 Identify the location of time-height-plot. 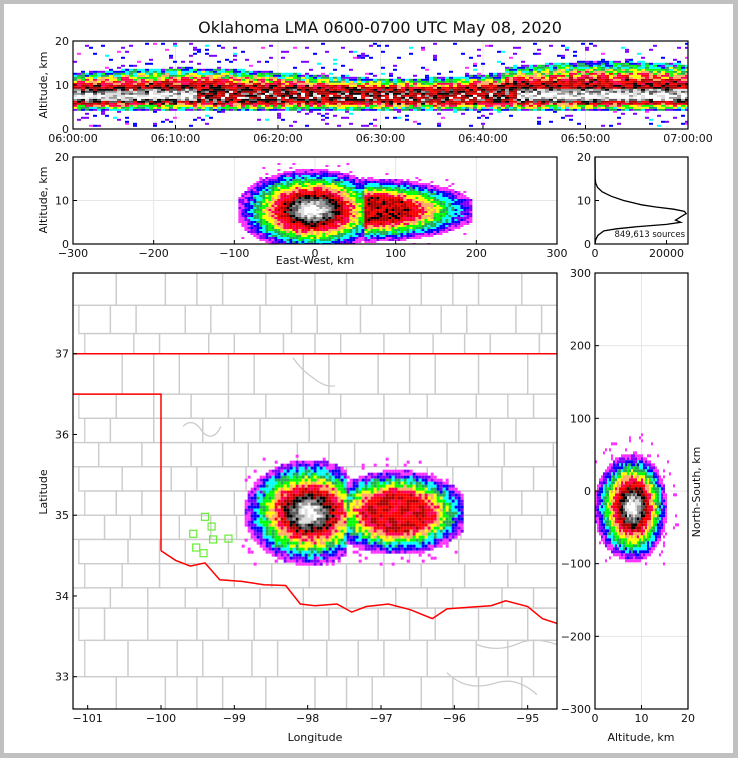
(380, 85).